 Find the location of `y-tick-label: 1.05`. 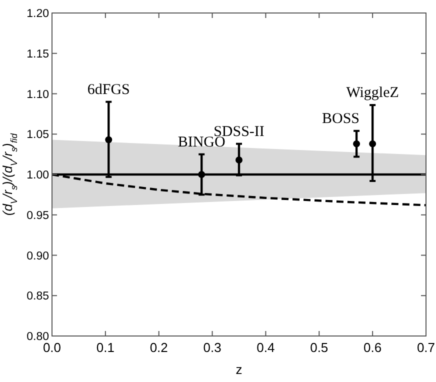

y-tick-label: 1.05 is located at coordinates (37, 135).